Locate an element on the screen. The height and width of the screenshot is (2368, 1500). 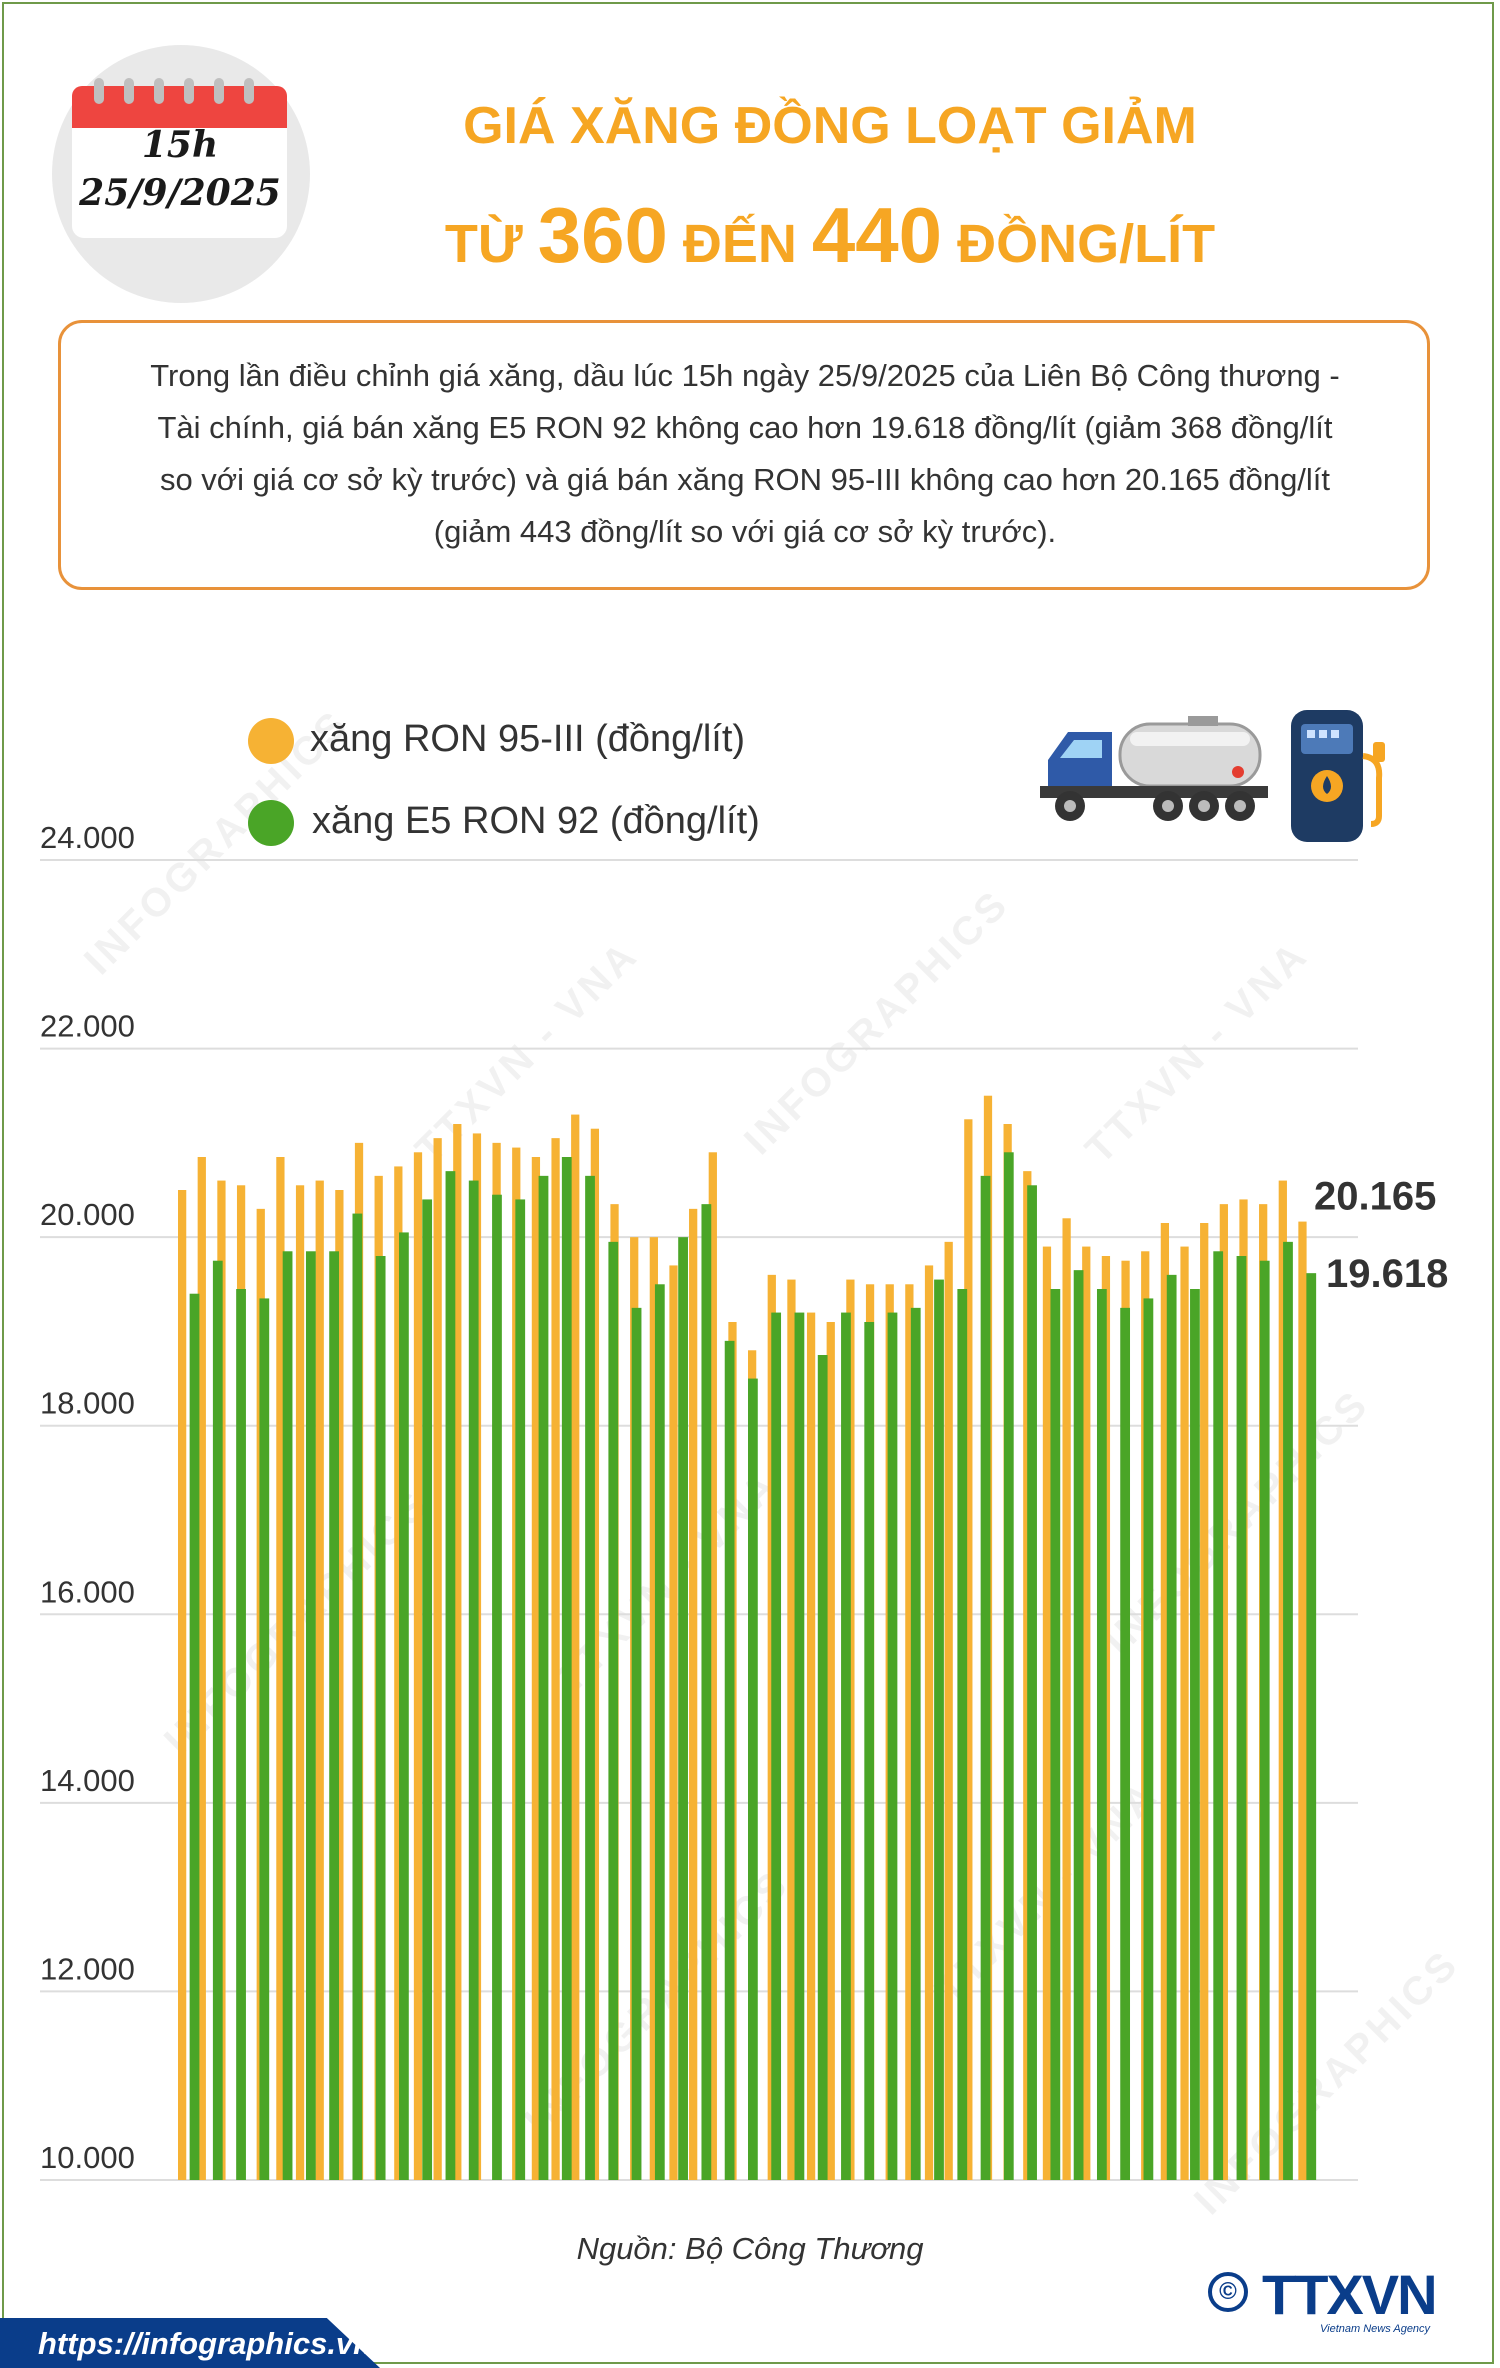
fuel-pump-icon is located at coordinates (1338, 776).